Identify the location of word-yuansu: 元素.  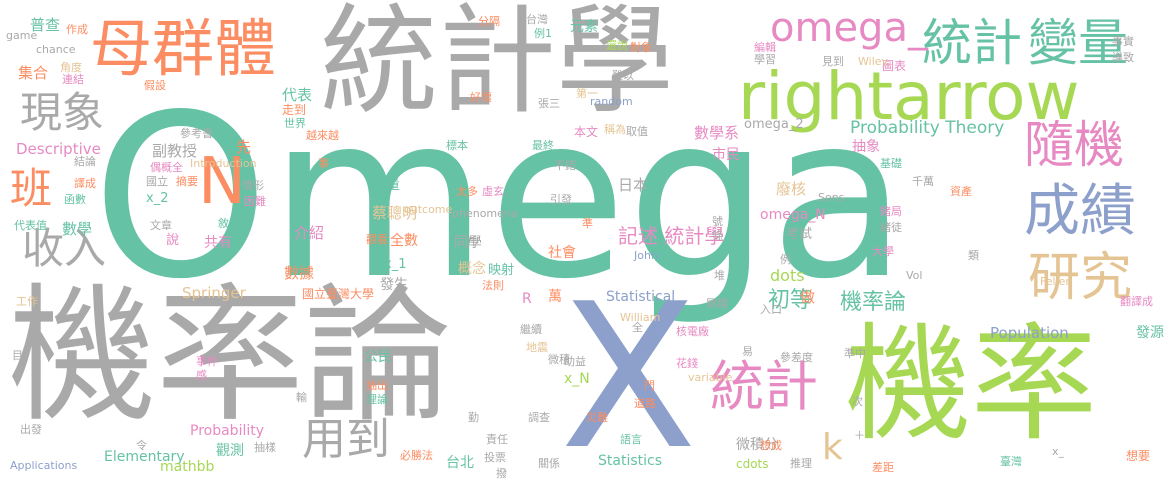
(584, 27).